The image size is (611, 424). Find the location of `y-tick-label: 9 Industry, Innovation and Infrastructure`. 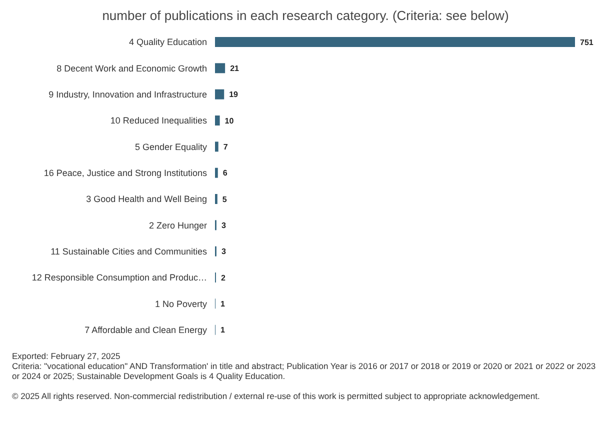

y-tick-label: 9 Industry, Innovation and Infrastructure is located at coordinates (127, 94).